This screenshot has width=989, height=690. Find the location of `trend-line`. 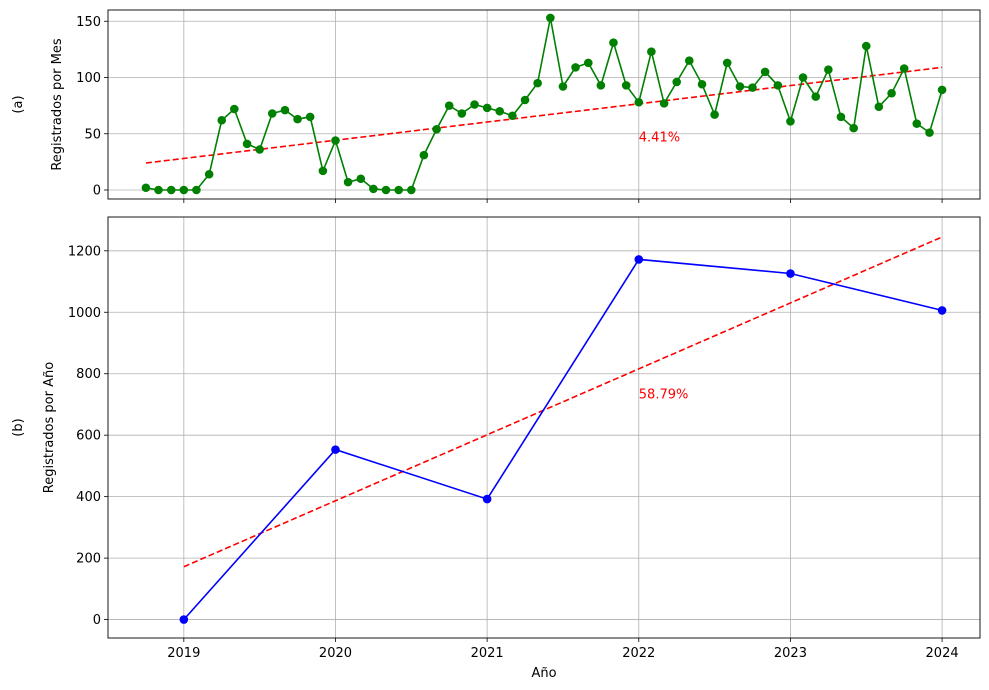

trend-line is located at coordinates (544, 115).